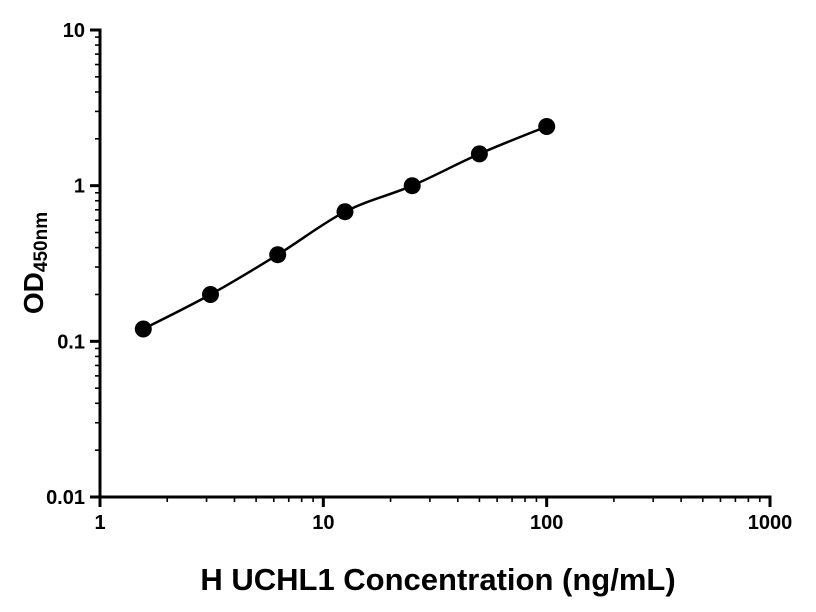 The width and height of the screenshot is (816, 612). I want to click on y-axis-title-subscript: 450nm, so click(41, 242).